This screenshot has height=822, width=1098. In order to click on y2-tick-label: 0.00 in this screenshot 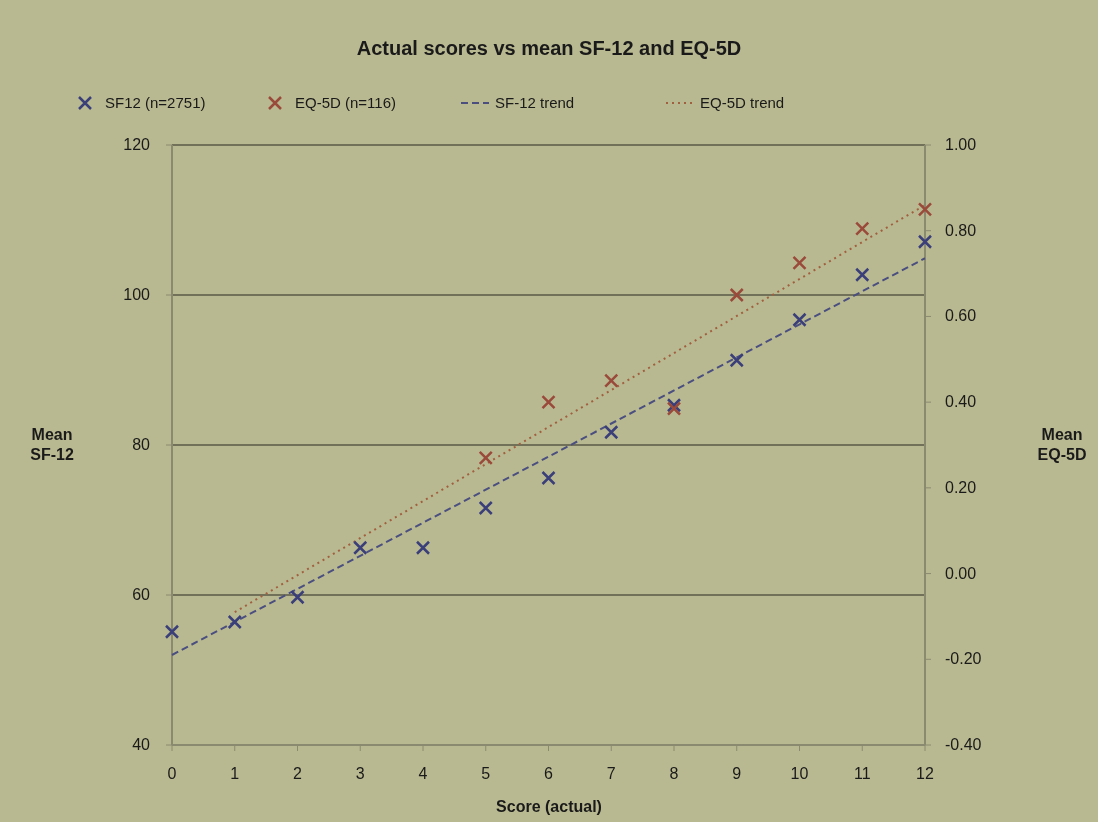, I will do `click(961, 573)`.